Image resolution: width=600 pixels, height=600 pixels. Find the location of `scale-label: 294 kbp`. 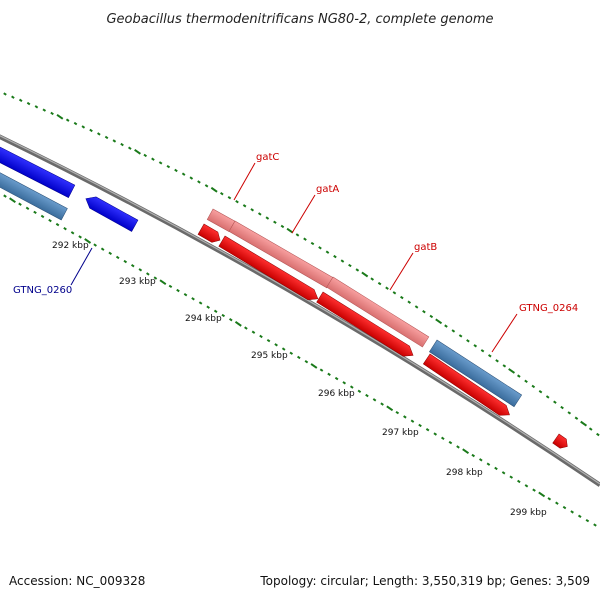

scale-label: 294 kbp is located at coordinates (203, 319).